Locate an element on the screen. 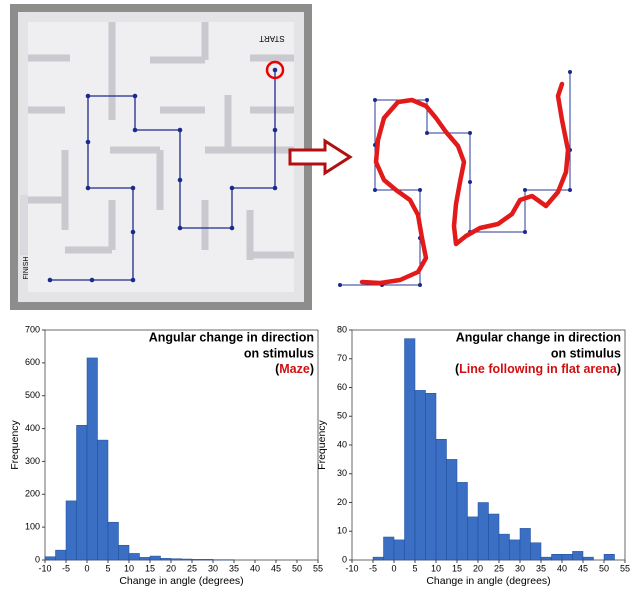 Image resolution: width=634 pixels, height=591 pixels. y-tick-label: 600 is located at coordinates (32, 362).